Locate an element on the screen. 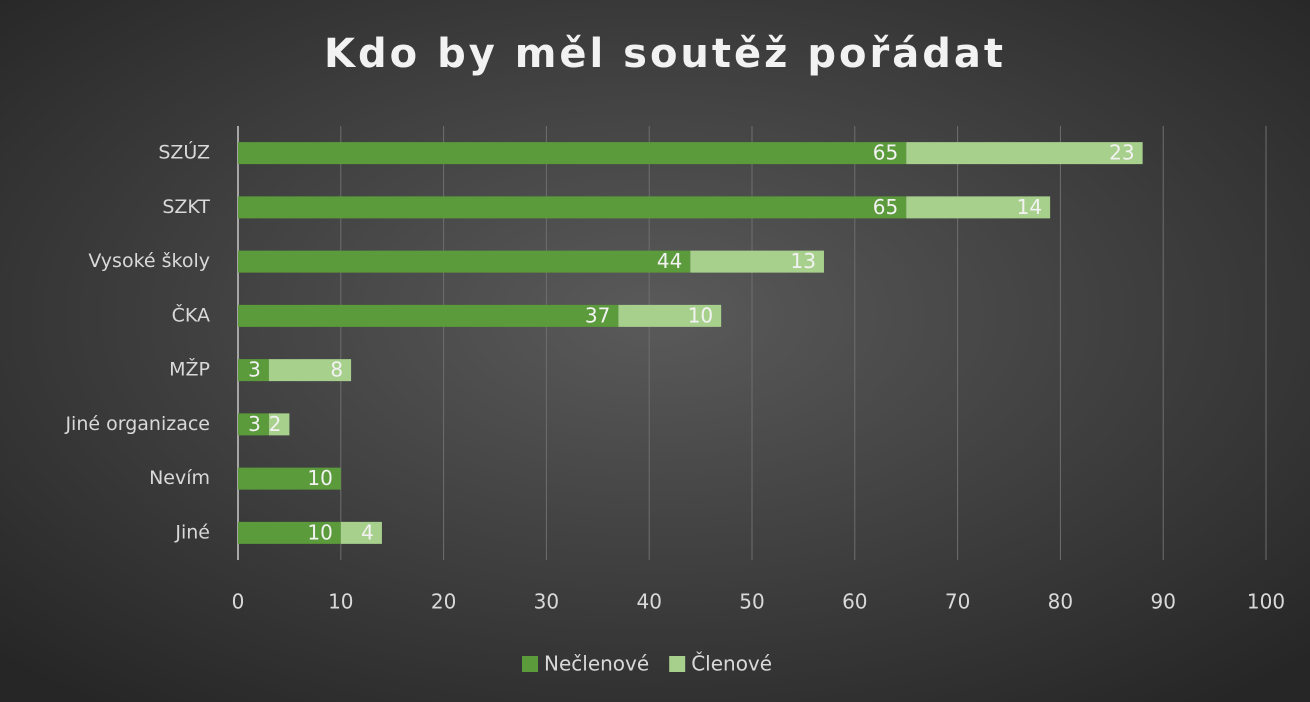 This screenshot has height=702, width=1310. x-tick-label: 100 is located at coordinates (1266, 602).